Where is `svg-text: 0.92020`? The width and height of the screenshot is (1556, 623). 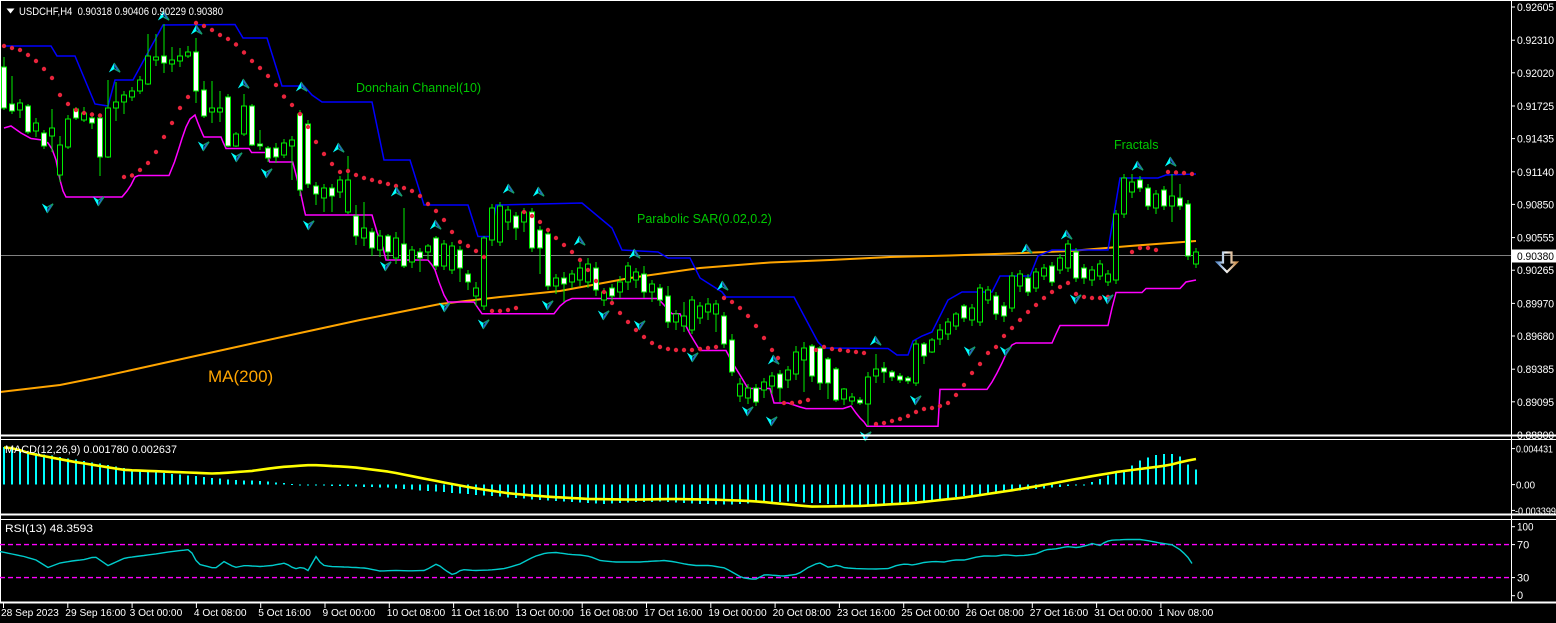
svg-text: 0.92020 is located at coordinates (1535, 74).